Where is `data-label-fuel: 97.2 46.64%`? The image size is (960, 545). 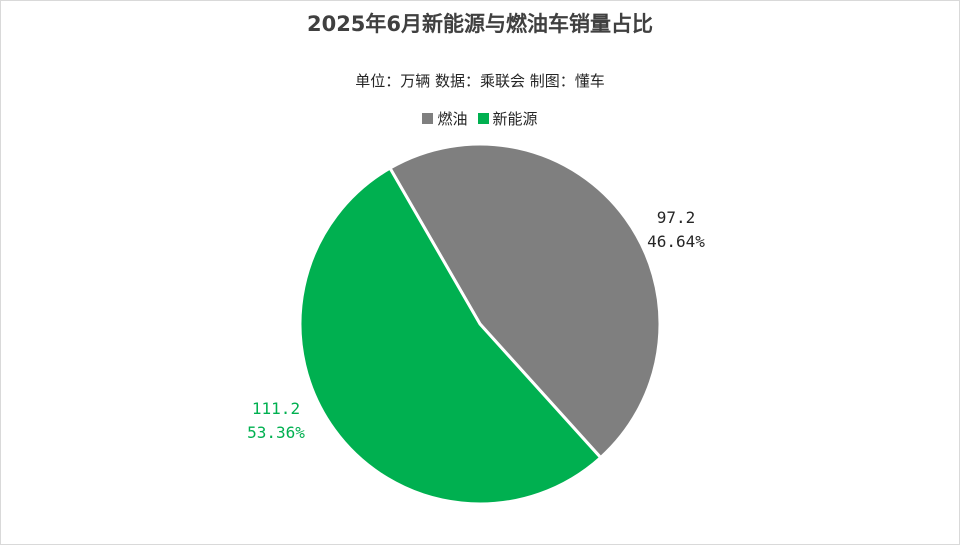
data-label-fuel: 97.2 46.64% is located at coordinates (676, 230).